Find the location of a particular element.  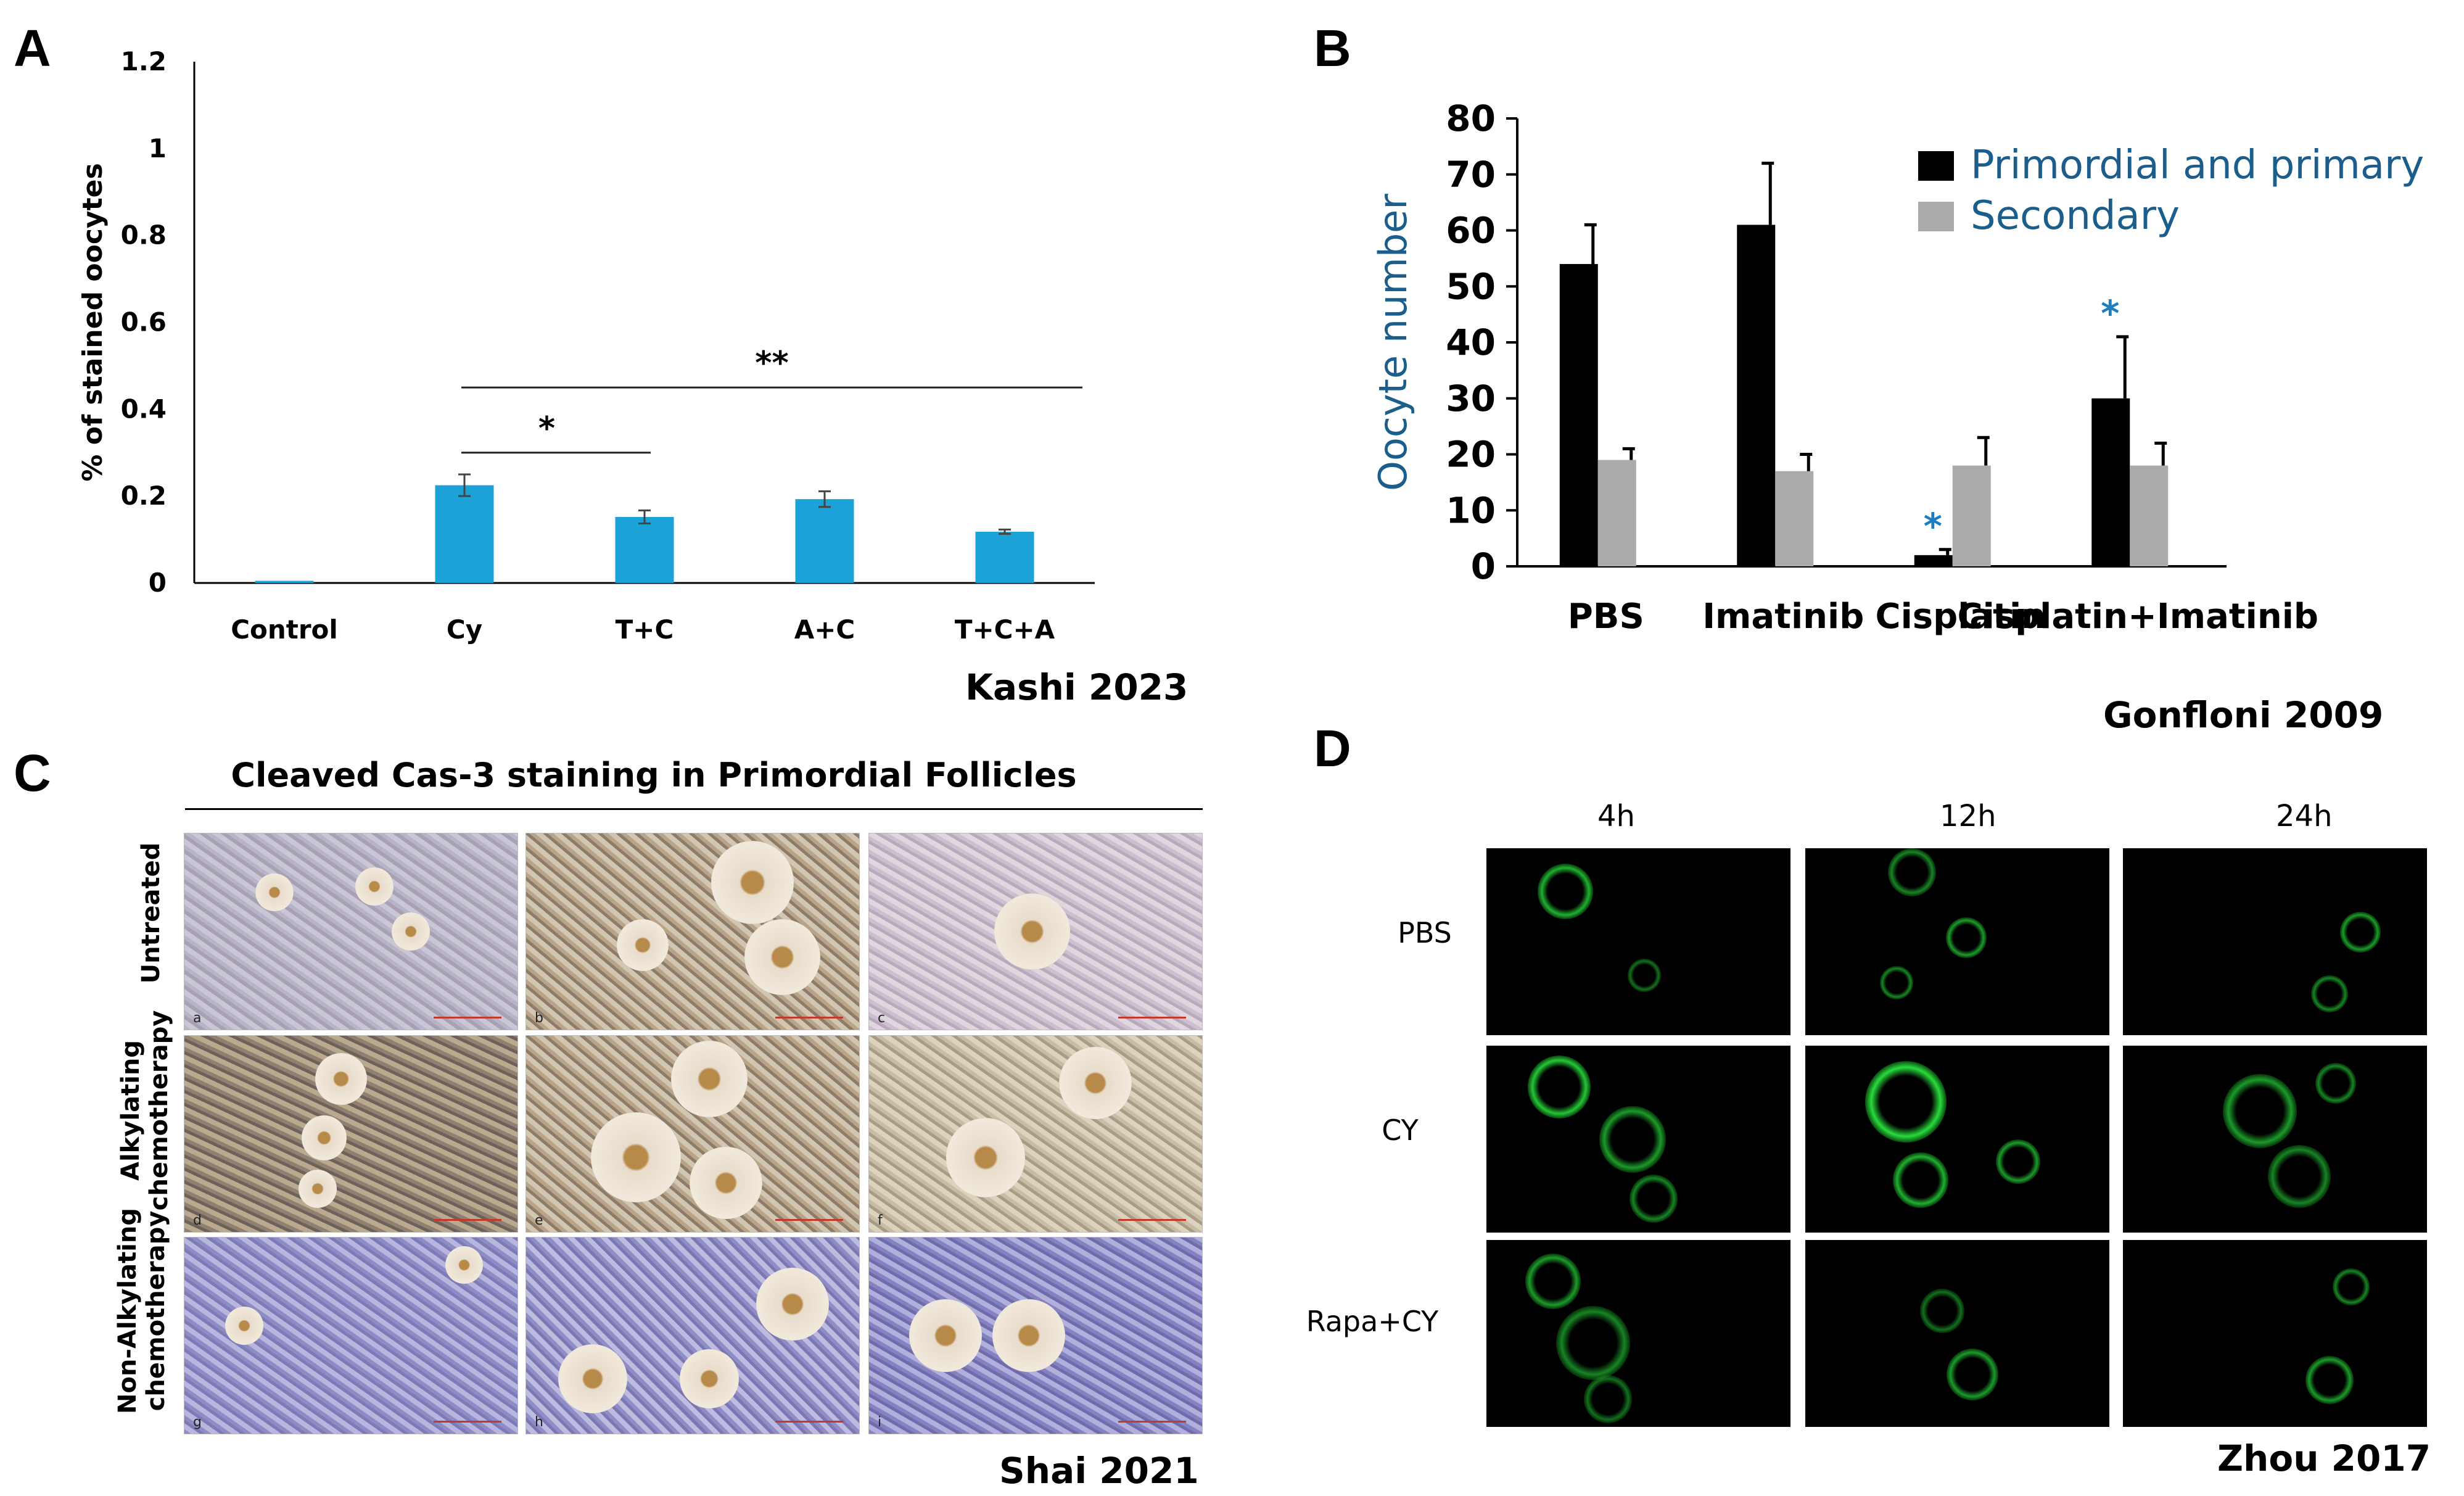

y-tick-label-a: 0.4 is located at coordinates (144, 409).